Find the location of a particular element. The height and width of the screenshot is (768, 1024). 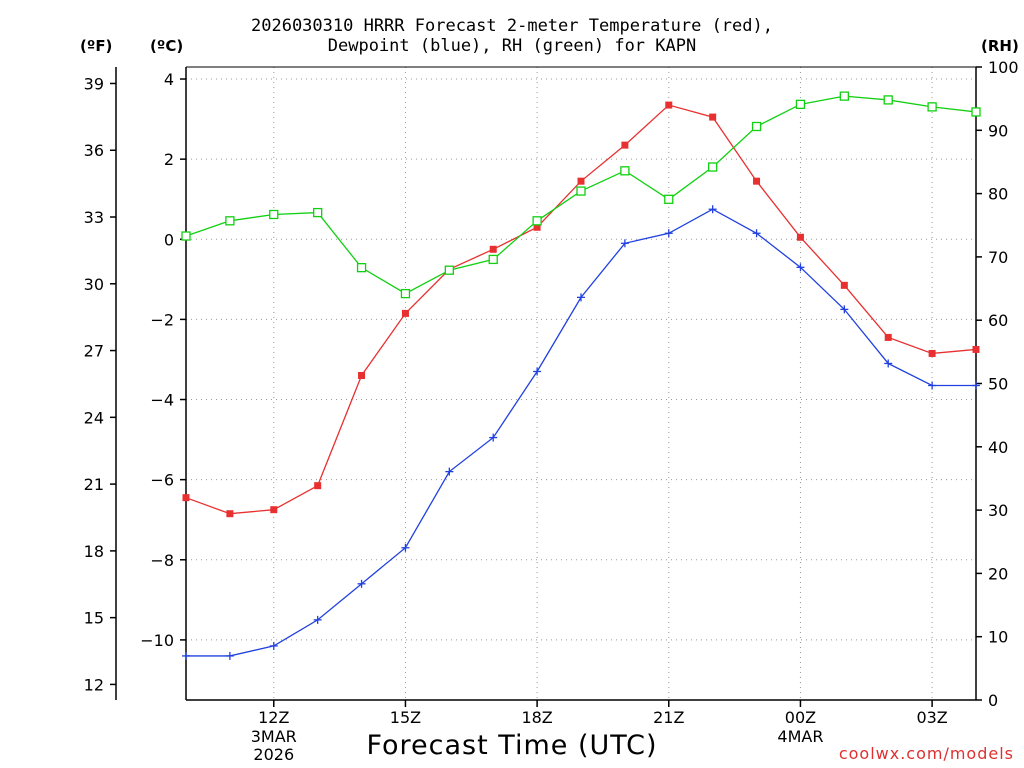

fahrenheit-unit-label: (ºF) is located at coordinates (96, 46).